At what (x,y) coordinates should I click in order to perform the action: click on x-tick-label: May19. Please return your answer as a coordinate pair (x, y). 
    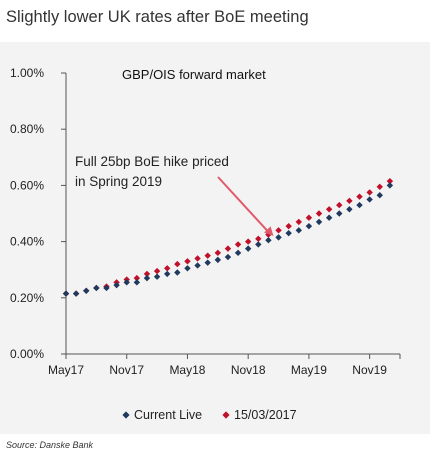
    Looking at the image, I should click on (309, 370).